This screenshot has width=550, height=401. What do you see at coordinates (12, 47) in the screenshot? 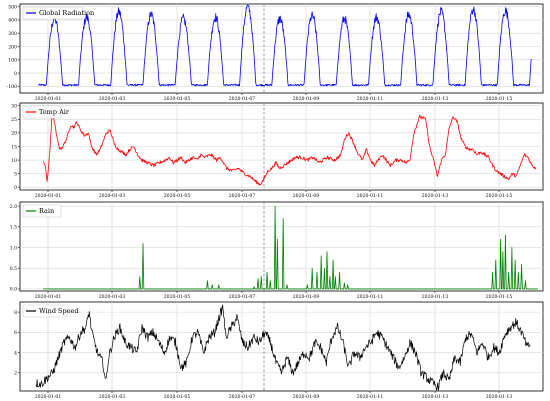
I see `radiation-ytick-label: 200` at bounding box center [12, 47].